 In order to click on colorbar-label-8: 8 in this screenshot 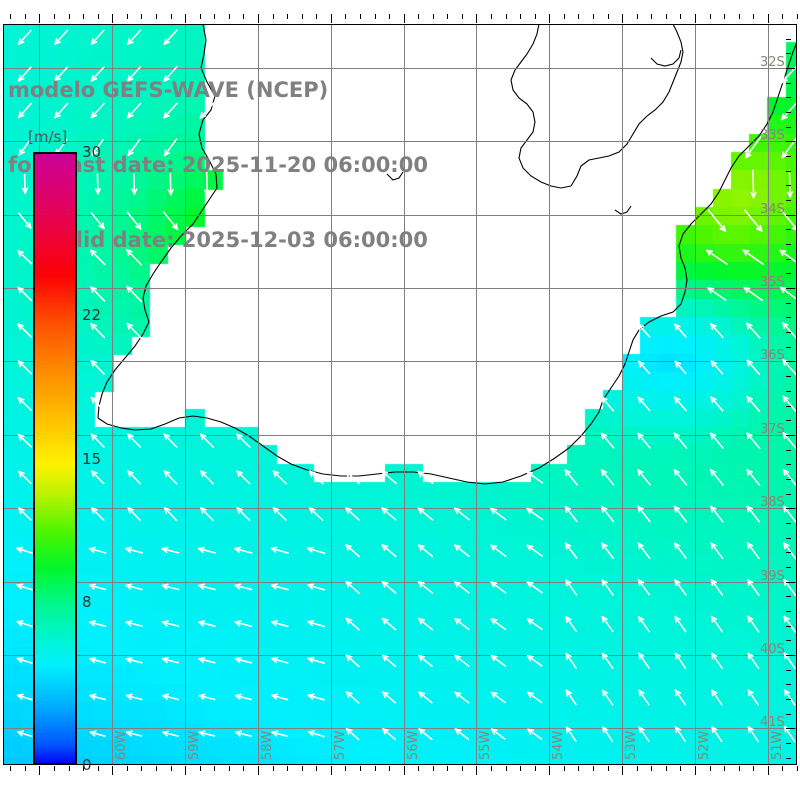, I will do `click(87, 601)`.